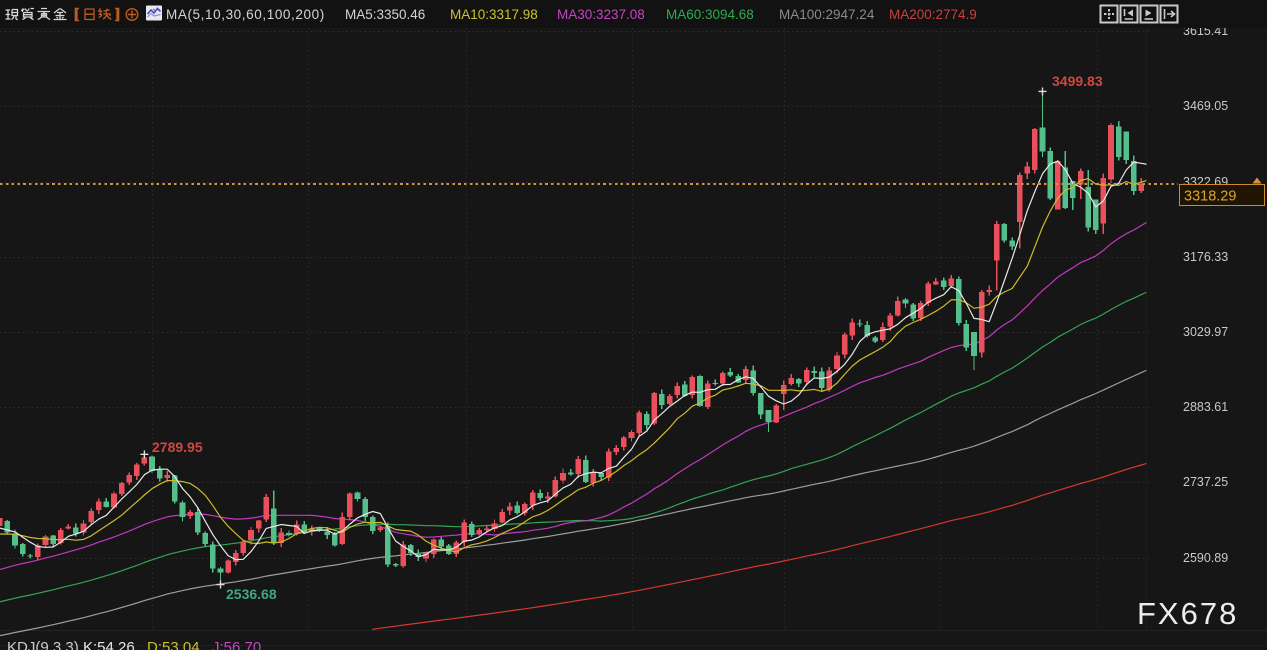 The image size is (1267, 650). Describe the element at coordinates (827, 14) in the screenshot. I see `svg-text: MA100:2947.24` at that location.